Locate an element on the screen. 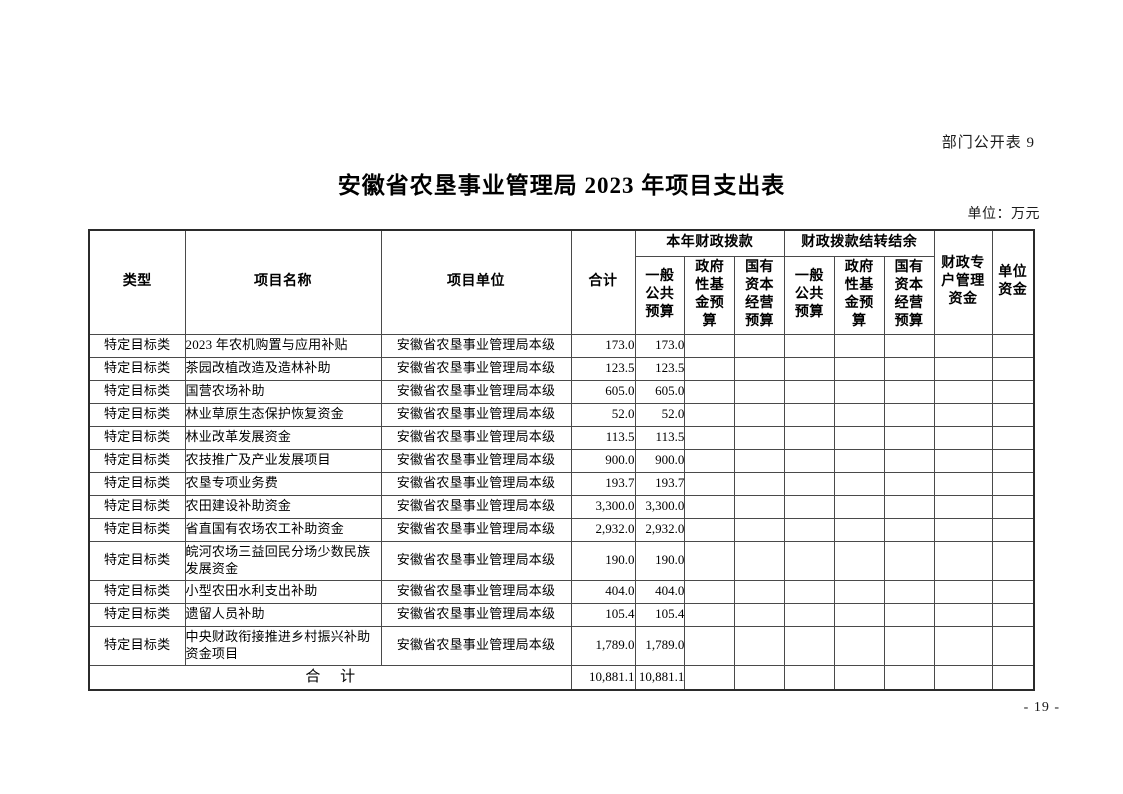 The height and width of the screenshot is (794, 1123). table-row: 特定目标类 农垦专项业务费 安徽省农垦事业管理局本级 193.7 193.7 is located at coordinates (561, 483).